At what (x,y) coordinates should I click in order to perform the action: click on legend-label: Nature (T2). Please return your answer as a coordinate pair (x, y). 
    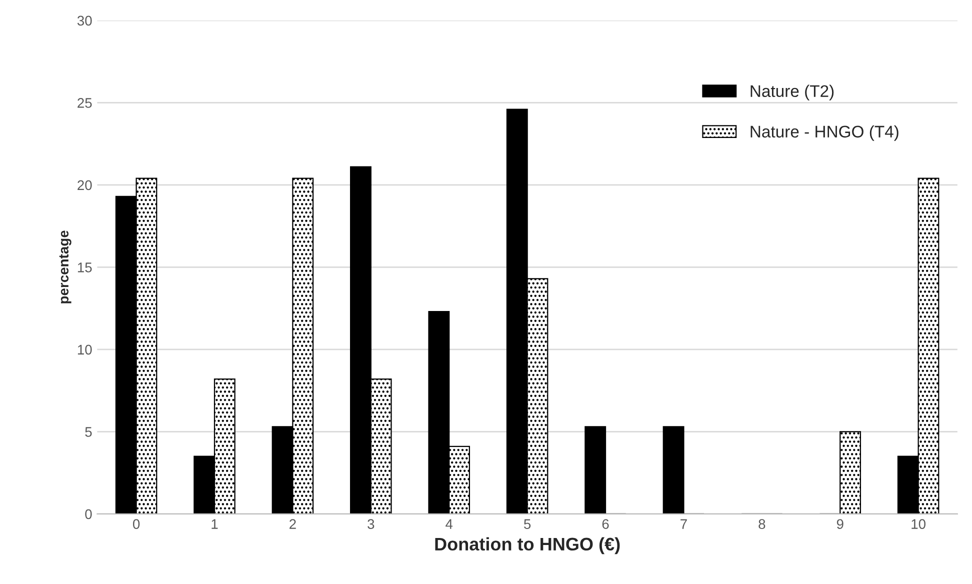
    Looking at the image, I should click on (792, 92).